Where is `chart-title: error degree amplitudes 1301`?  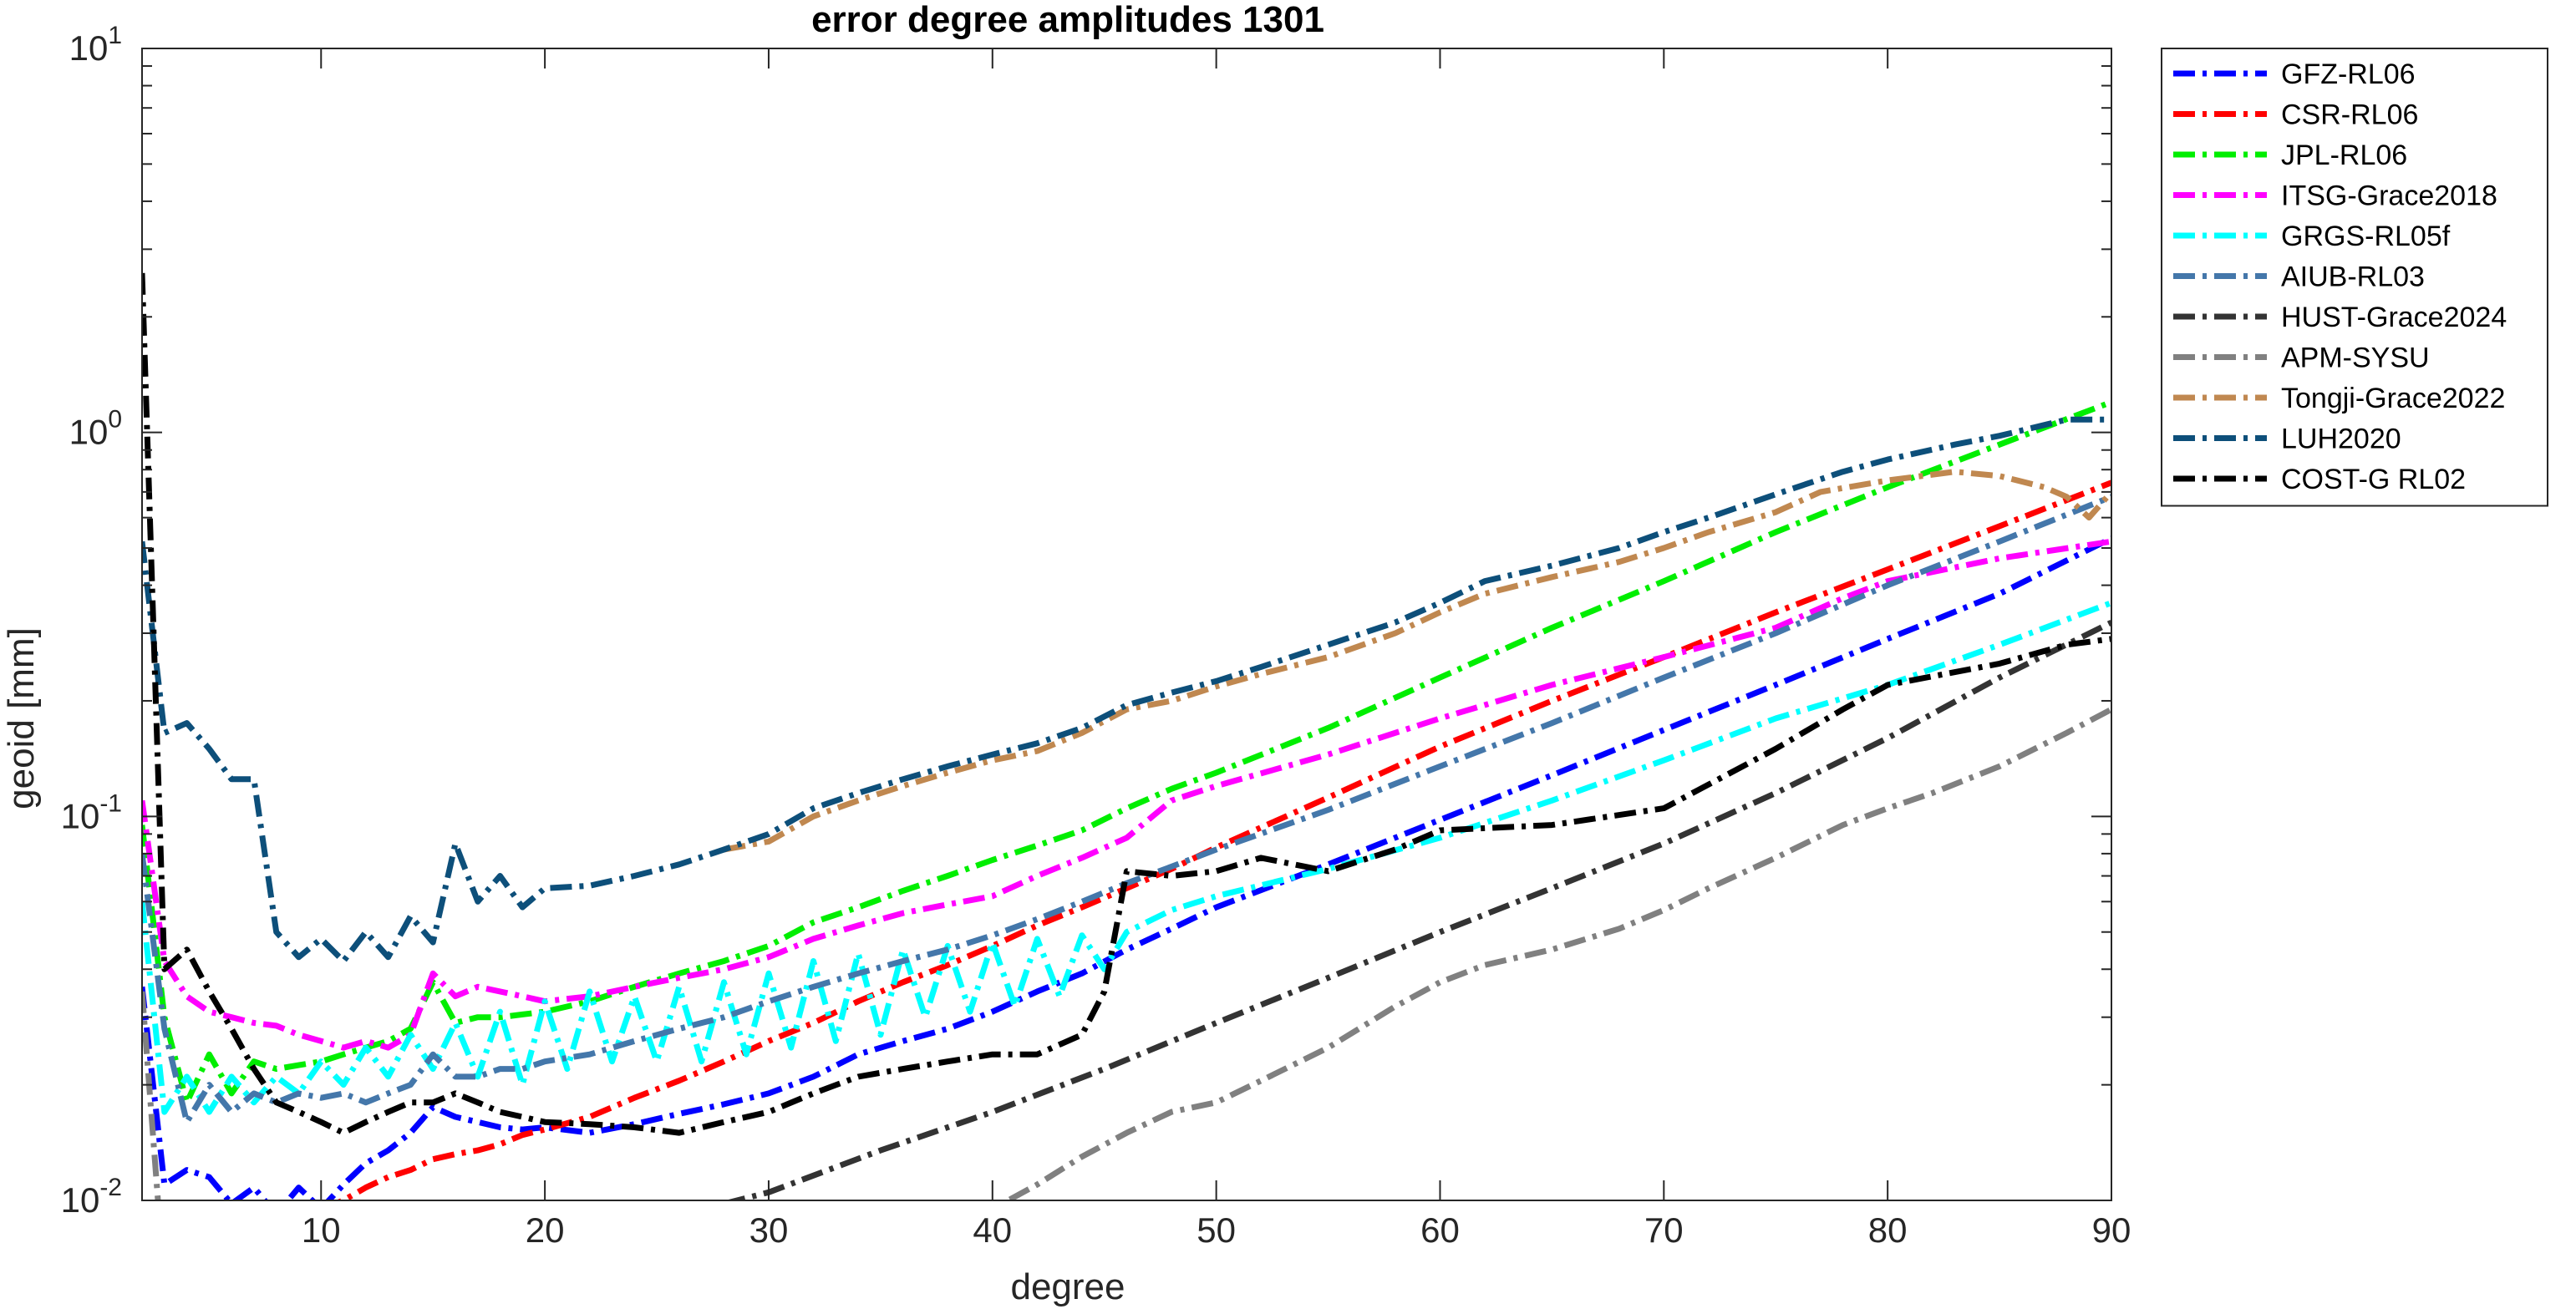 chart-title: error degree amplitudes 1301 is located at coordinates (1067, 20).